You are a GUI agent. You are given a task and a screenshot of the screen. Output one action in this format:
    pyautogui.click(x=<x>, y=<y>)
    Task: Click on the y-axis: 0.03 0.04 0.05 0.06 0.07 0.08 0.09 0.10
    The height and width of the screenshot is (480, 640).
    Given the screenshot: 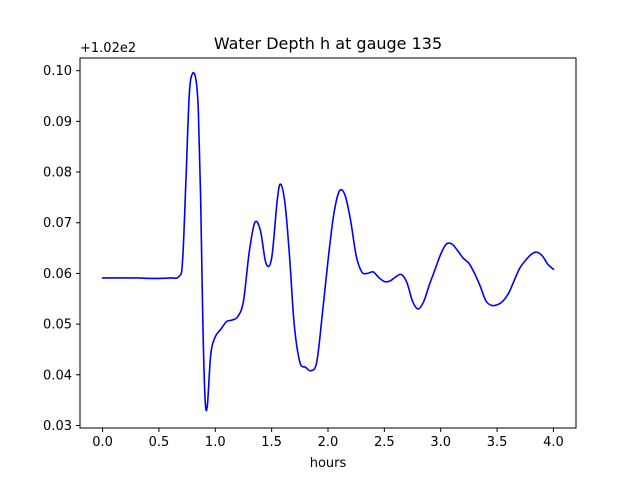 What is the action you would take?
    pyautogui.click(x=61, y=249)
    